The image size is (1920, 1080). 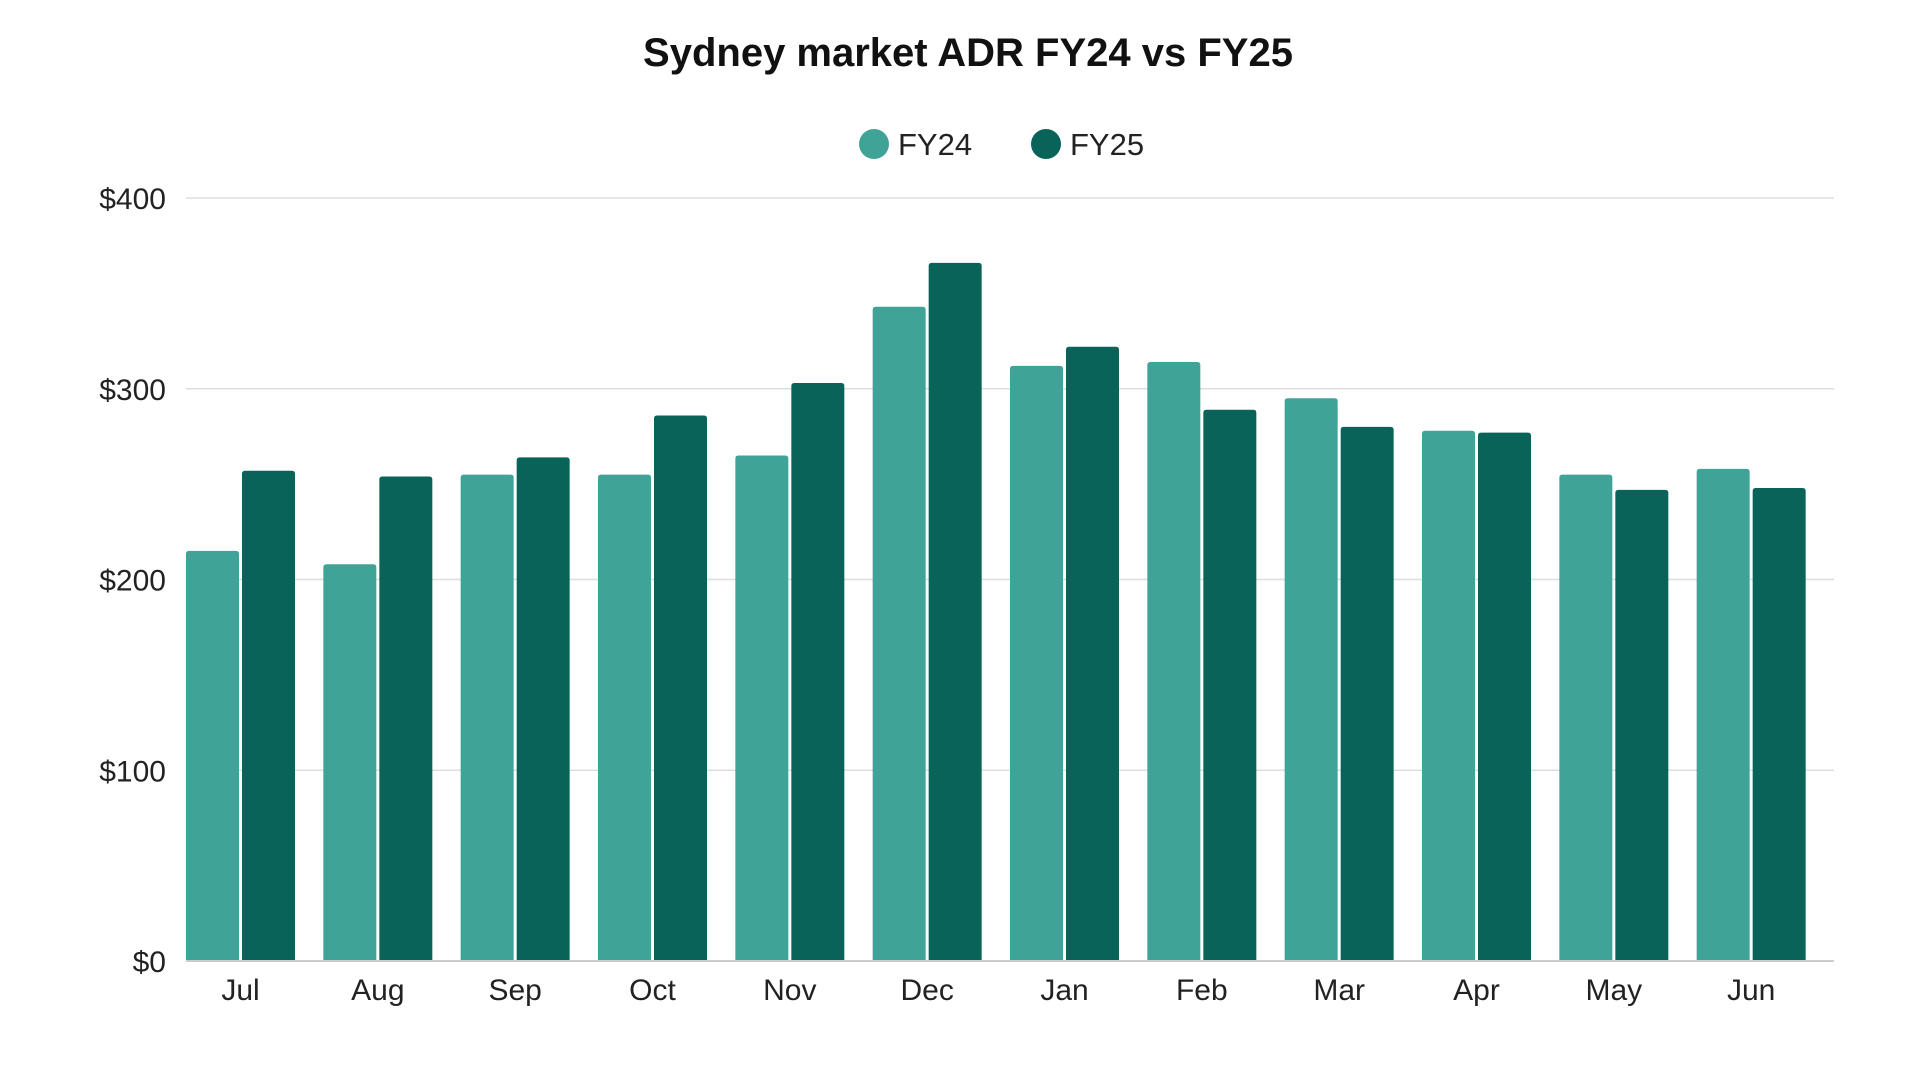 I want to click on bar-fy25-jan, so click(x=1092, y=653).